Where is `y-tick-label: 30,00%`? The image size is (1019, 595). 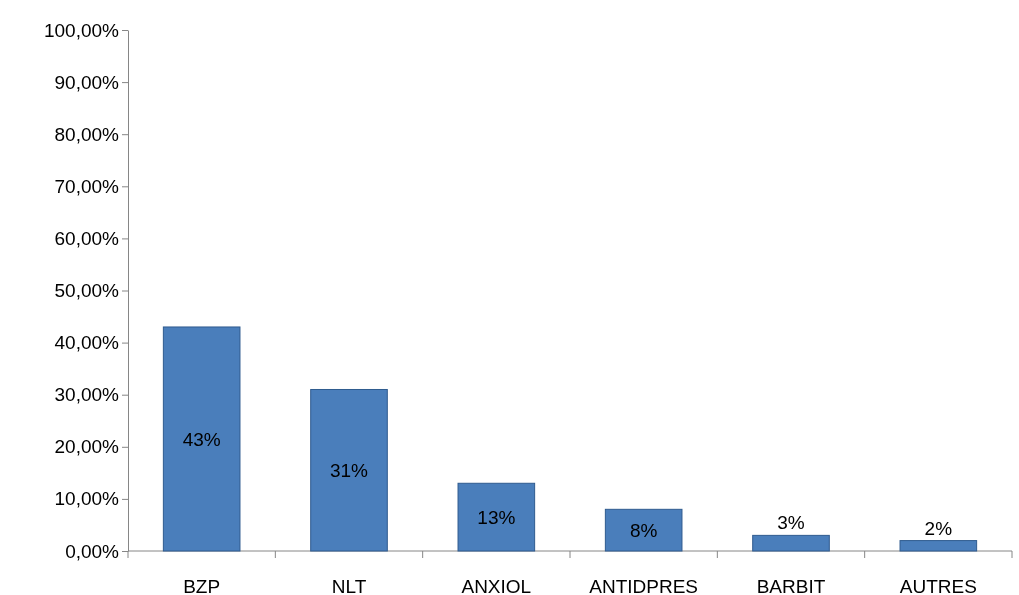
y-tick-label: 30,00% is located at coordinates (87, 395).